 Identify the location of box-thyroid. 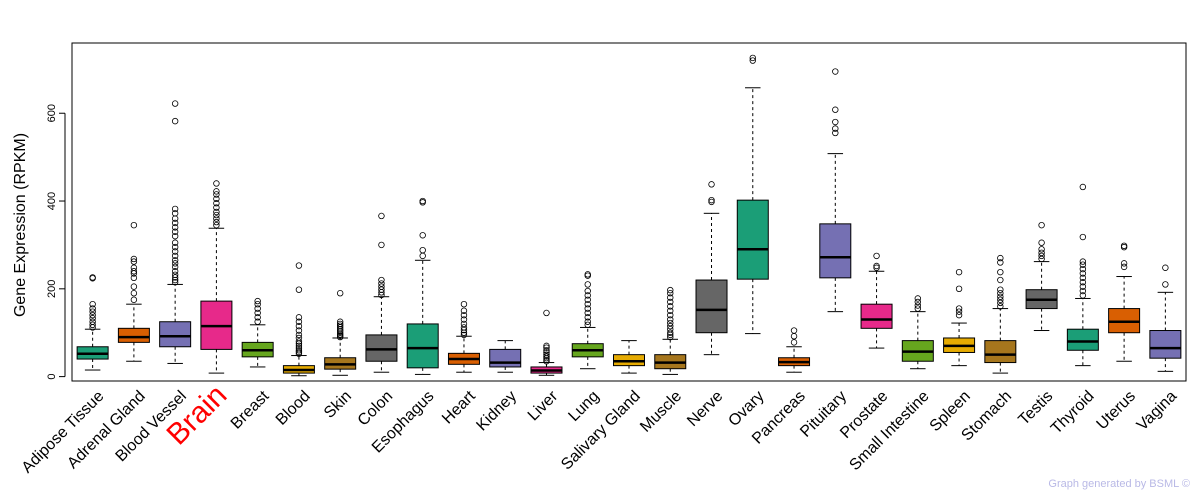
(1082, 275).